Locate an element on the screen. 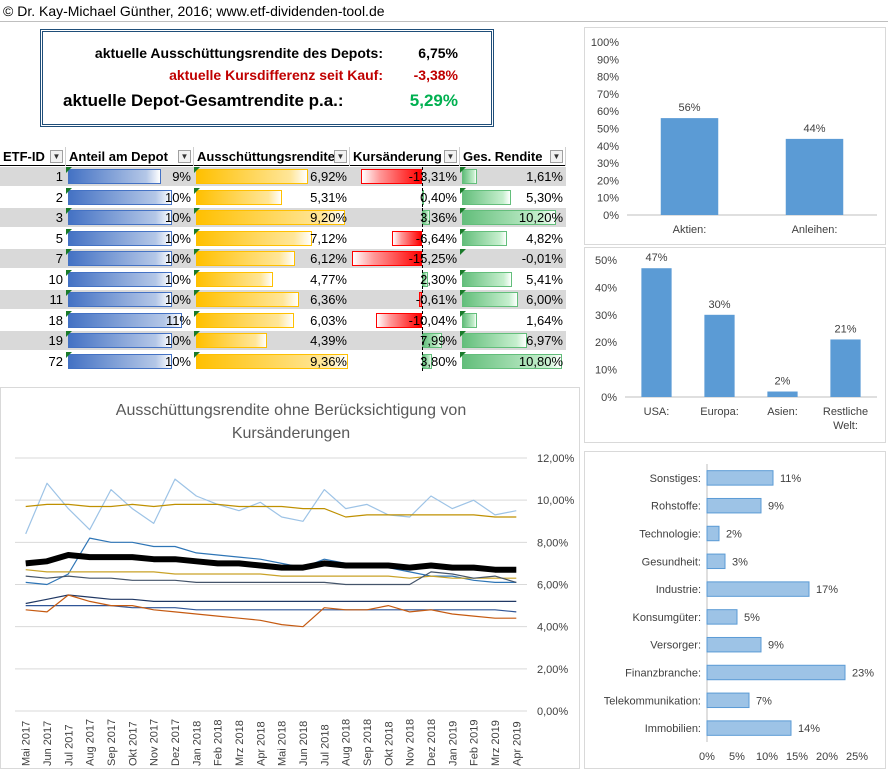  ges-cell: 6,00% is located at coordinates (544, 299).